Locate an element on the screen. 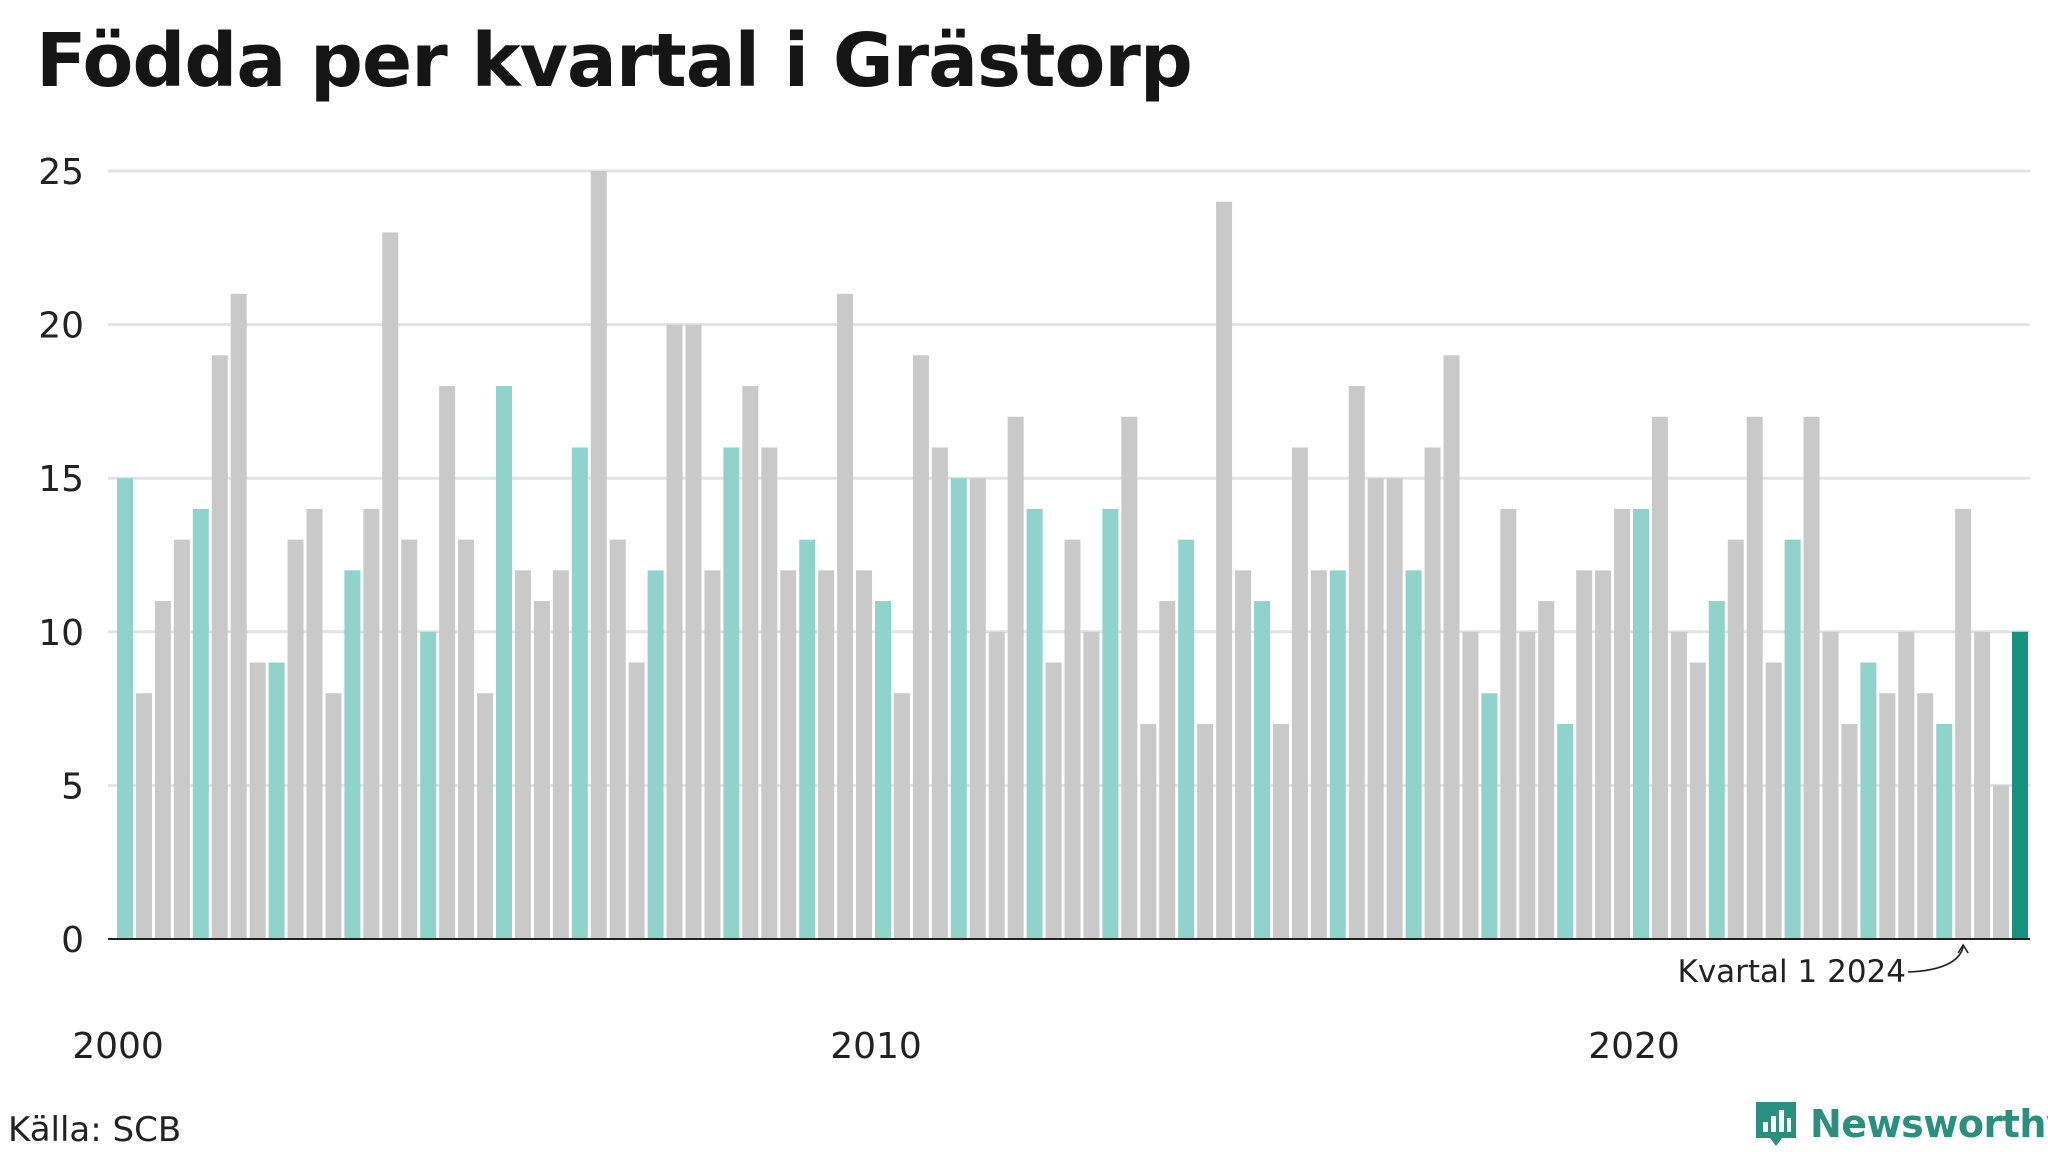  y-tick-label: 5 is located at coordinates (72, 786).